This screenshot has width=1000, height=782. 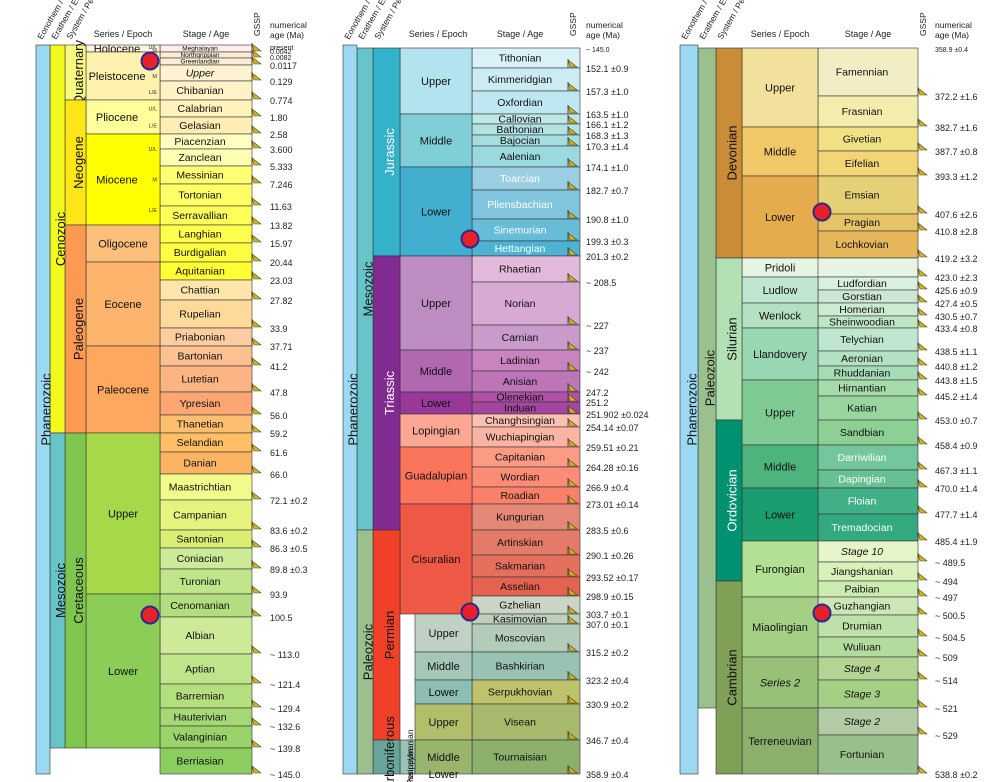 I want to click on stage-label: Messinian, so click(x=199, y=176).